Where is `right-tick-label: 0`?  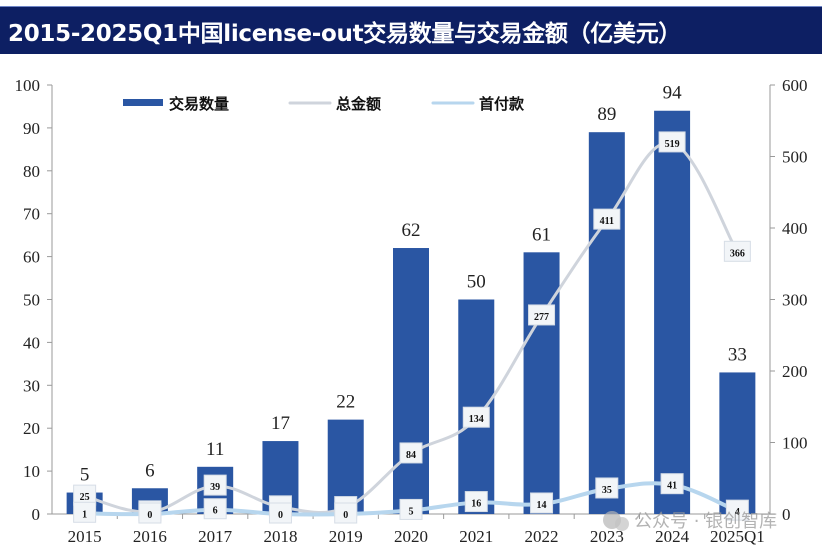 right-tick-label: 0 is located at coordinates (786, 514).